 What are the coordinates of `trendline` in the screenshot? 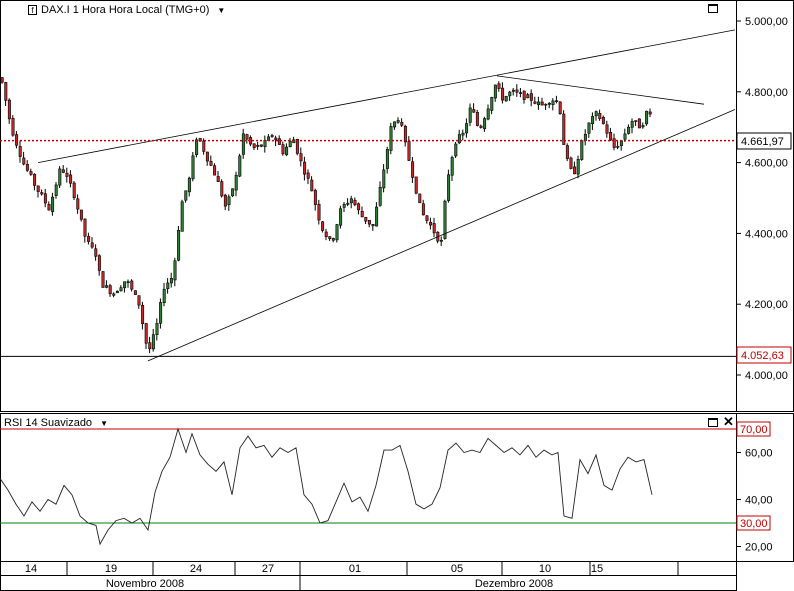 It's located at (600, 90).